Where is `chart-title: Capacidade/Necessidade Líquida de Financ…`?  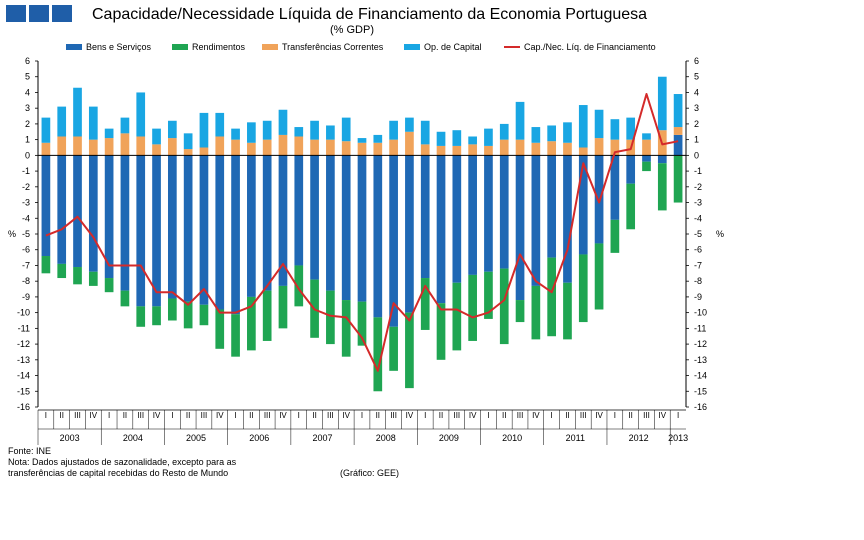 chart-title: Capacidade/Necessidade Líquida de Financ… is located at coordinates (370, 14).